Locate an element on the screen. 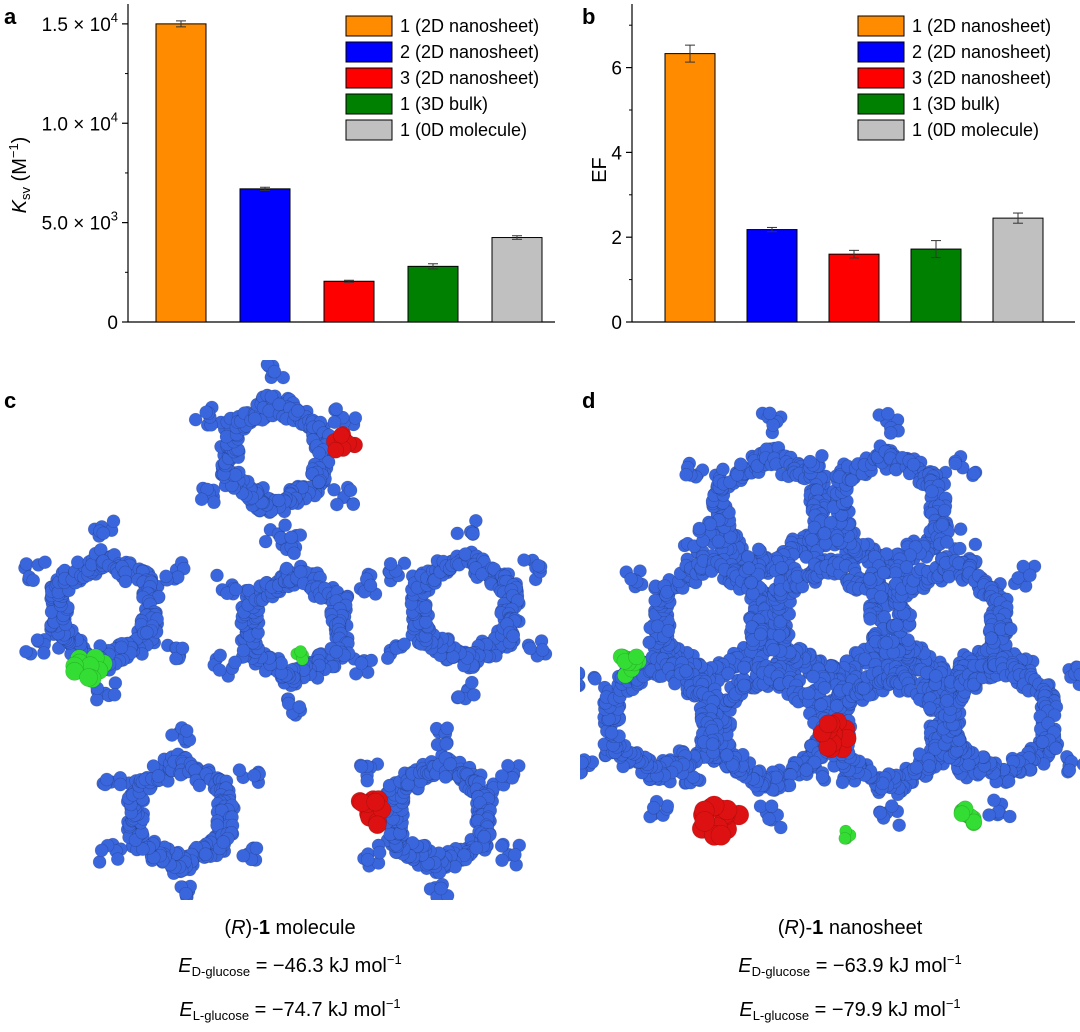  y-tick-label-a: 1.5 × 10⁴ is located at coordinates (80, 23).